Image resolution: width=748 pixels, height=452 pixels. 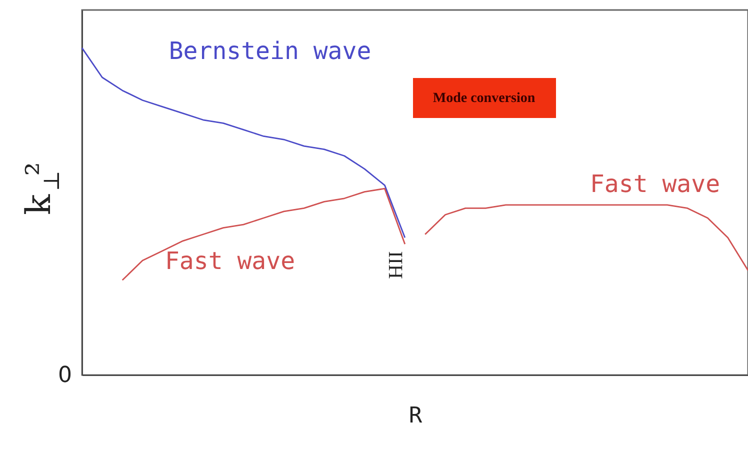 What do you see at coordinates (42, 188) in the screenshot?
I see `y-axis-title: k⊥²` at bounding box center [42, 188].